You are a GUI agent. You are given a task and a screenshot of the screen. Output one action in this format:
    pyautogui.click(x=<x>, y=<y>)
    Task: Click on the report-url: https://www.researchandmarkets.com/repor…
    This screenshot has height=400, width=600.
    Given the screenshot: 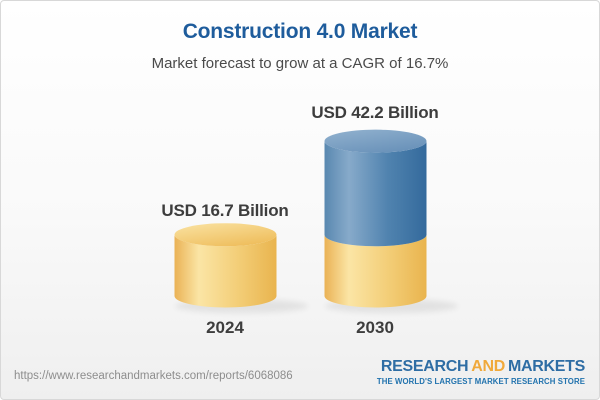 What is the action you would take?
    pyautogui.click(x=153, y=376)
    